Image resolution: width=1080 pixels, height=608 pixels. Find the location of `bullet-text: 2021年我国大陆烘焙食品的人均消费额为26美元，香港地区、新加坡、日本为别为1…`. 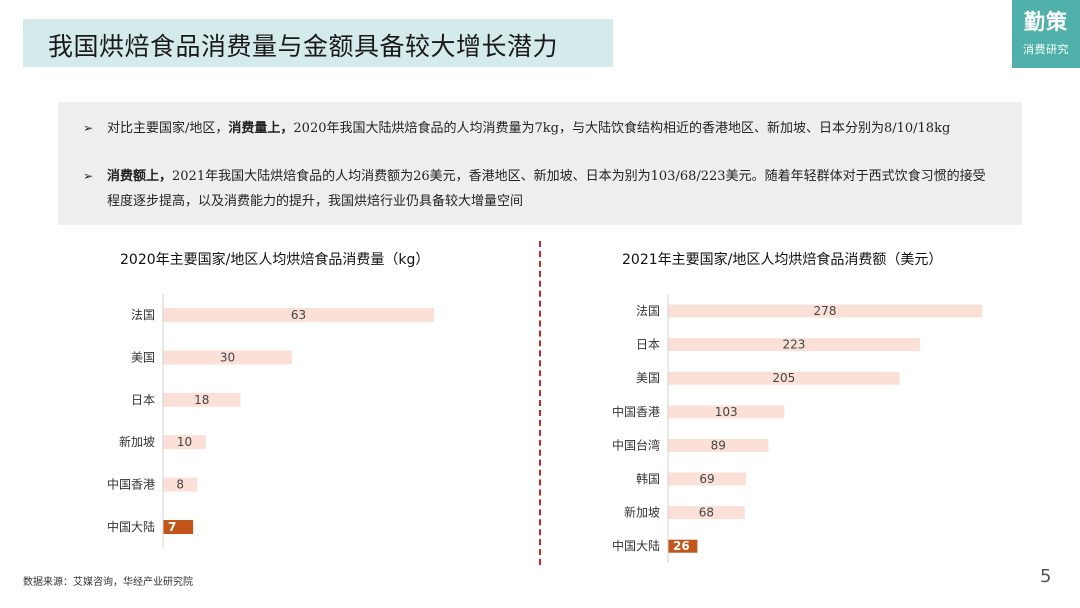

bullet-text: 2021年我国大陆烘焙食品的人均消费额为26美元，香港地区、新加坡、日本为别为1… is located at coordinates (546, 189).